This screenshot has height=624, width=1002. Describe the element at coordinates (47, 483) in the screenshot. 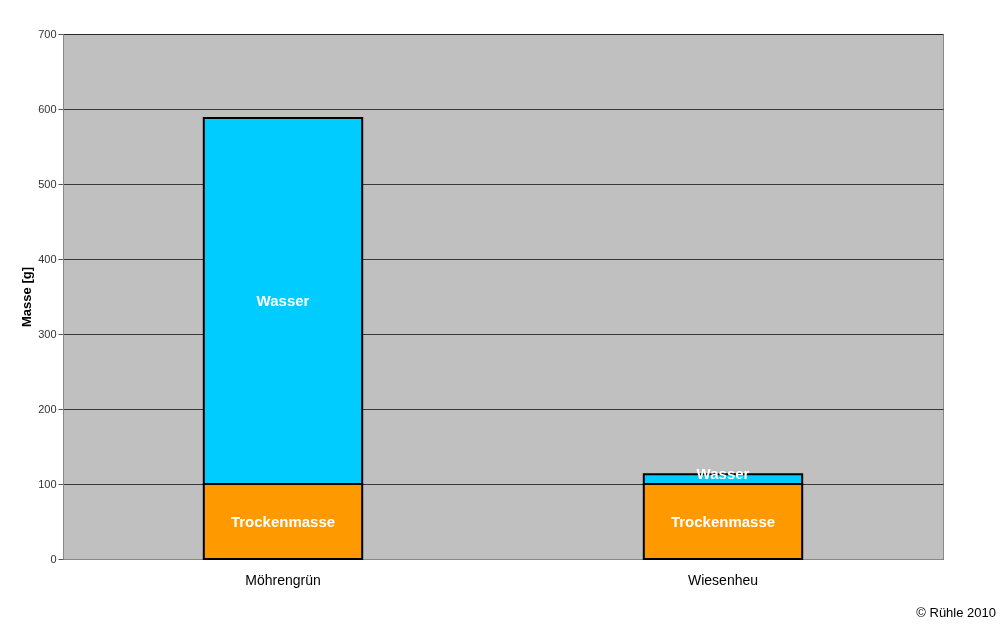

I see `y-tick-label: 100` at that location.